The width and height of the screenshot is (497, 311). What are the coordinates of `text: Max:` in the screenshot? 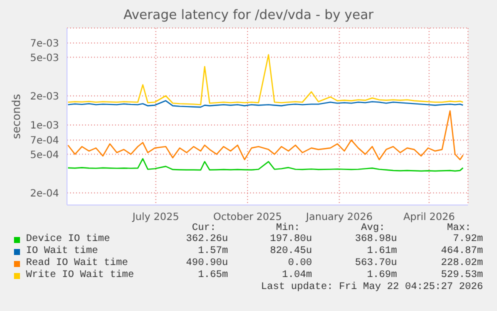 It's located at (458, 228).